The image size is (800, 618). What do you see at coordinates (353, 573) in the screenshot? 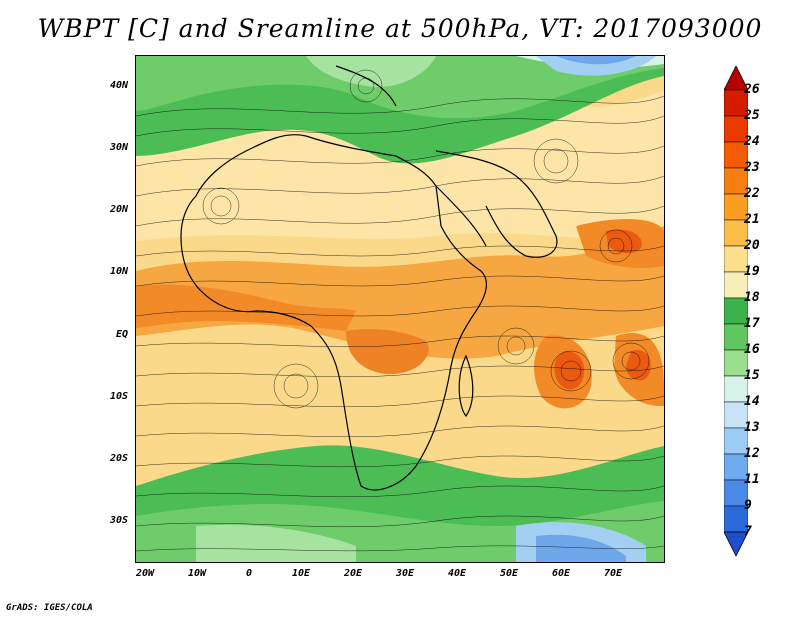
I see `lon-label-20e: 20E` at bounding box center [353, 573].